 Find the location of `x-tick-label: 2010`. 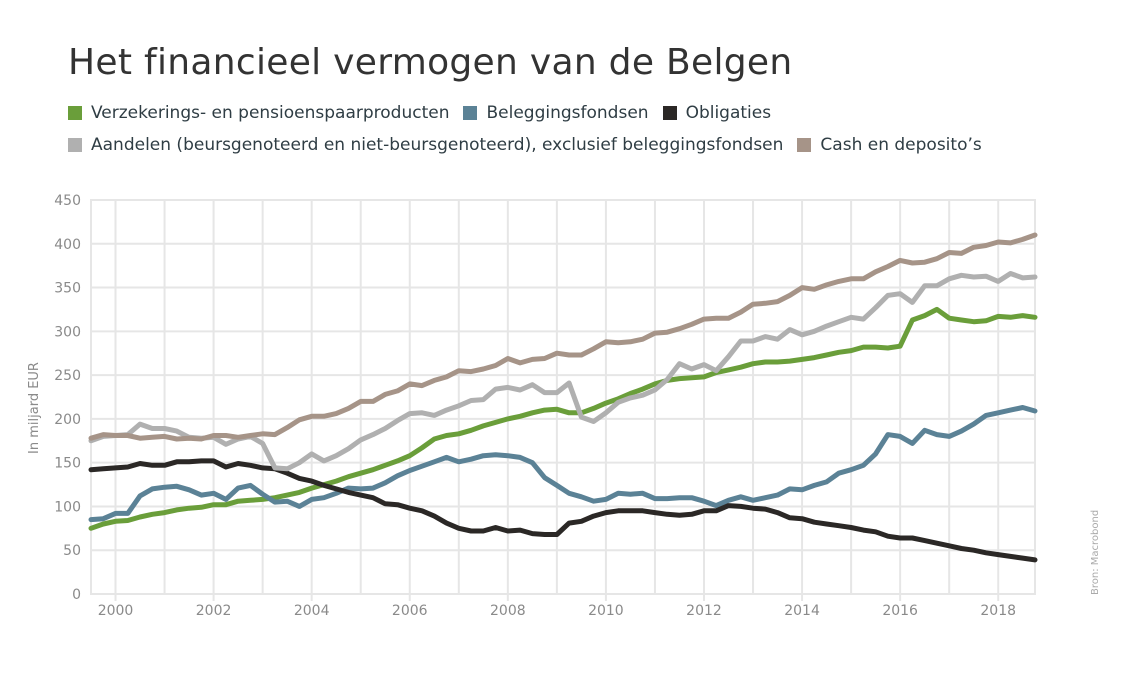

x-tick-label: 2010 is located at coordinates (606, 611).